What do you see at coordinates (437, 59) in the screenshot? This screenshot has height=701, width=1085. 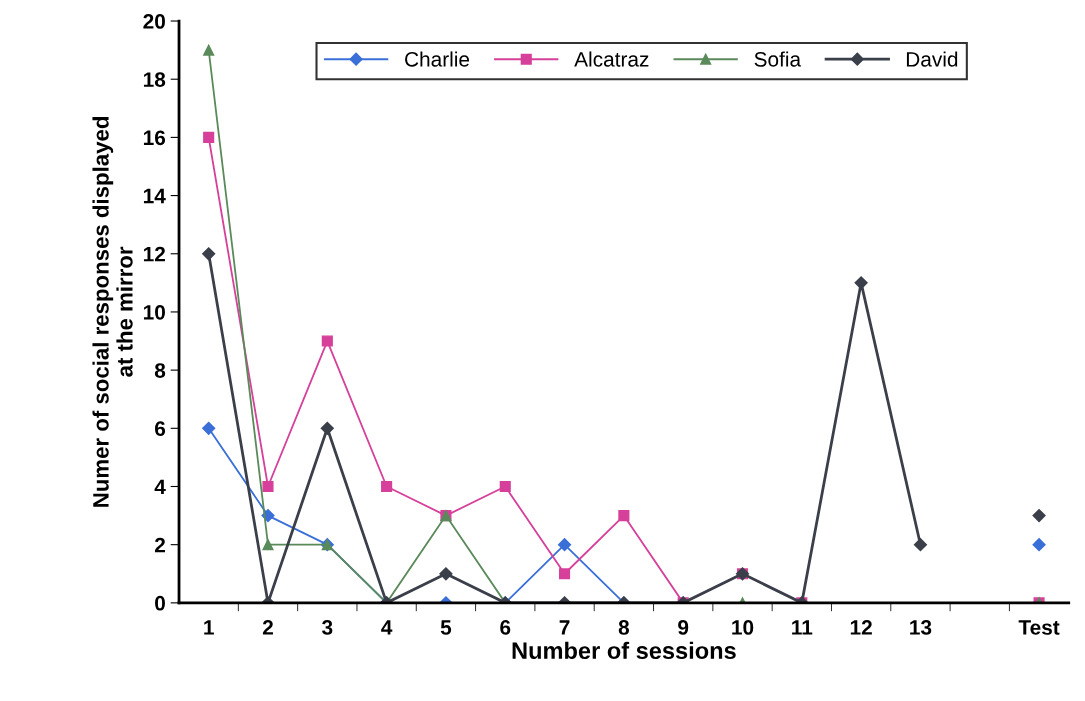 I see `legend-label: Charlie` at bounding box center [437, 59].